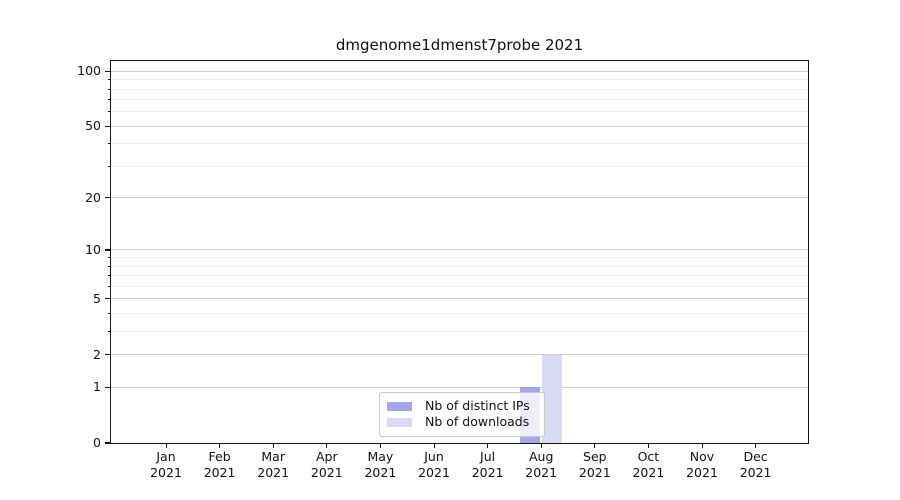 Image resolution: width=900 pixels, height=500 pixels. Describe the element at coordinates (93, 197) in the screenshot. I see `y-tick-label-20: 20` at that location.